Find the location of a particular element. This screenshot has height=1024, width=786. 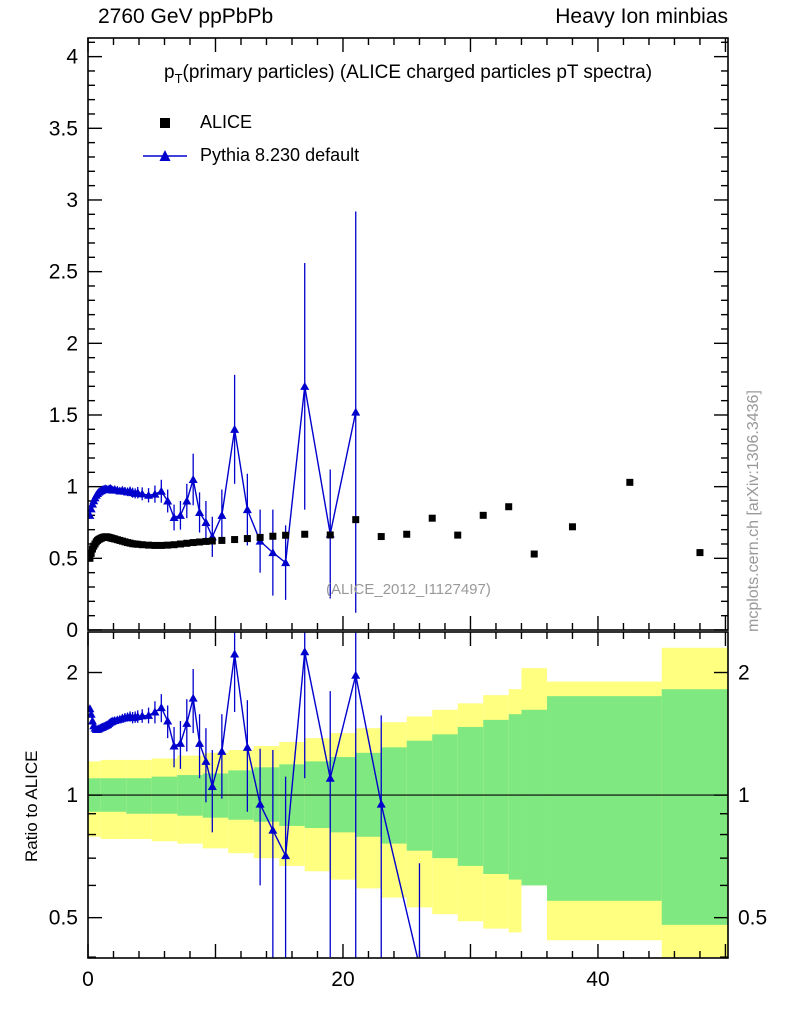

pythia-series-main is located at coordinates (224, 412).